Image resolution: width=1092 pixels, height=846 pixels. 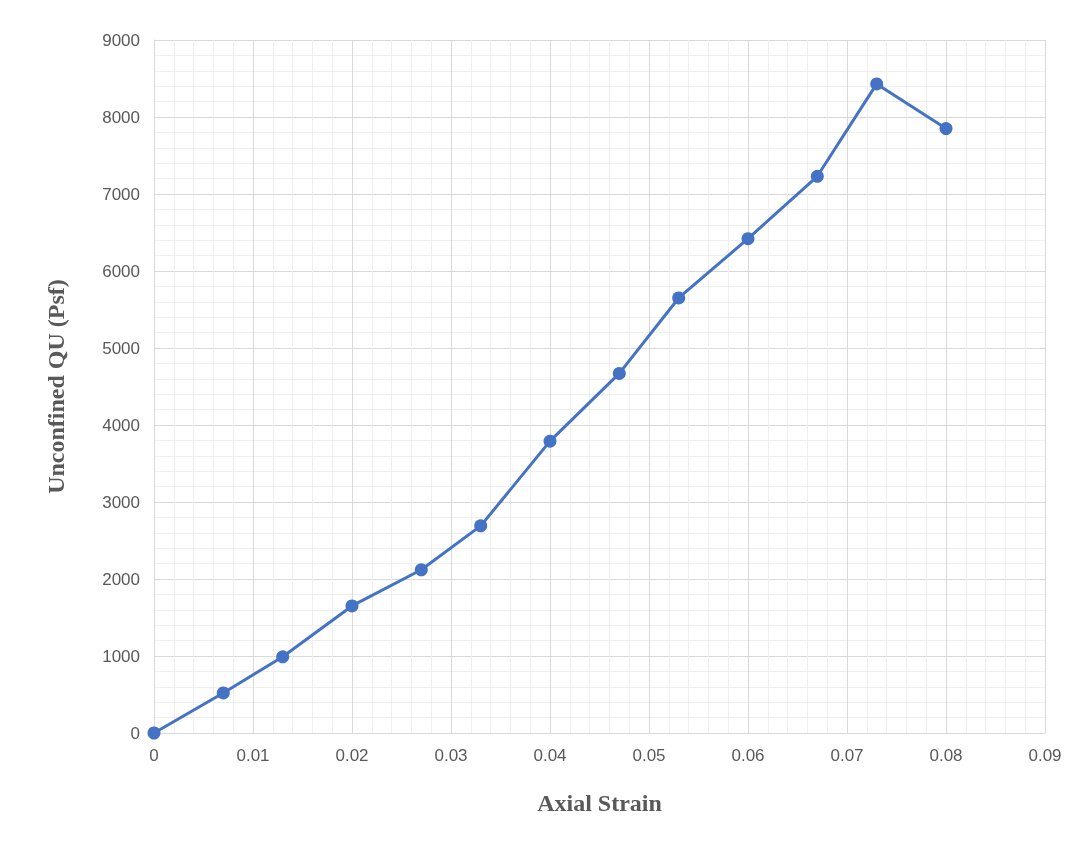 I want to click on y-tick-label: 7000, so click(x=121, y=194).